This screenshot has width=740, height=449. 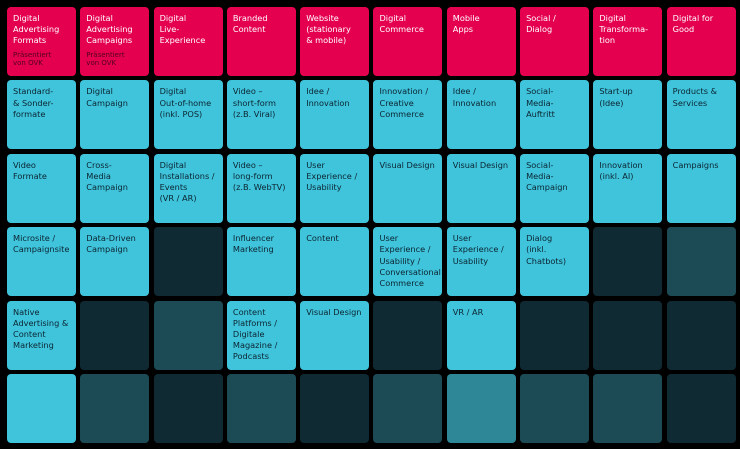 What do you see at coordinates (546, 249) in the screenshot?
I see `cell-label: Dialog (inkl. Chatbots)` at bounding box center [546, 249].